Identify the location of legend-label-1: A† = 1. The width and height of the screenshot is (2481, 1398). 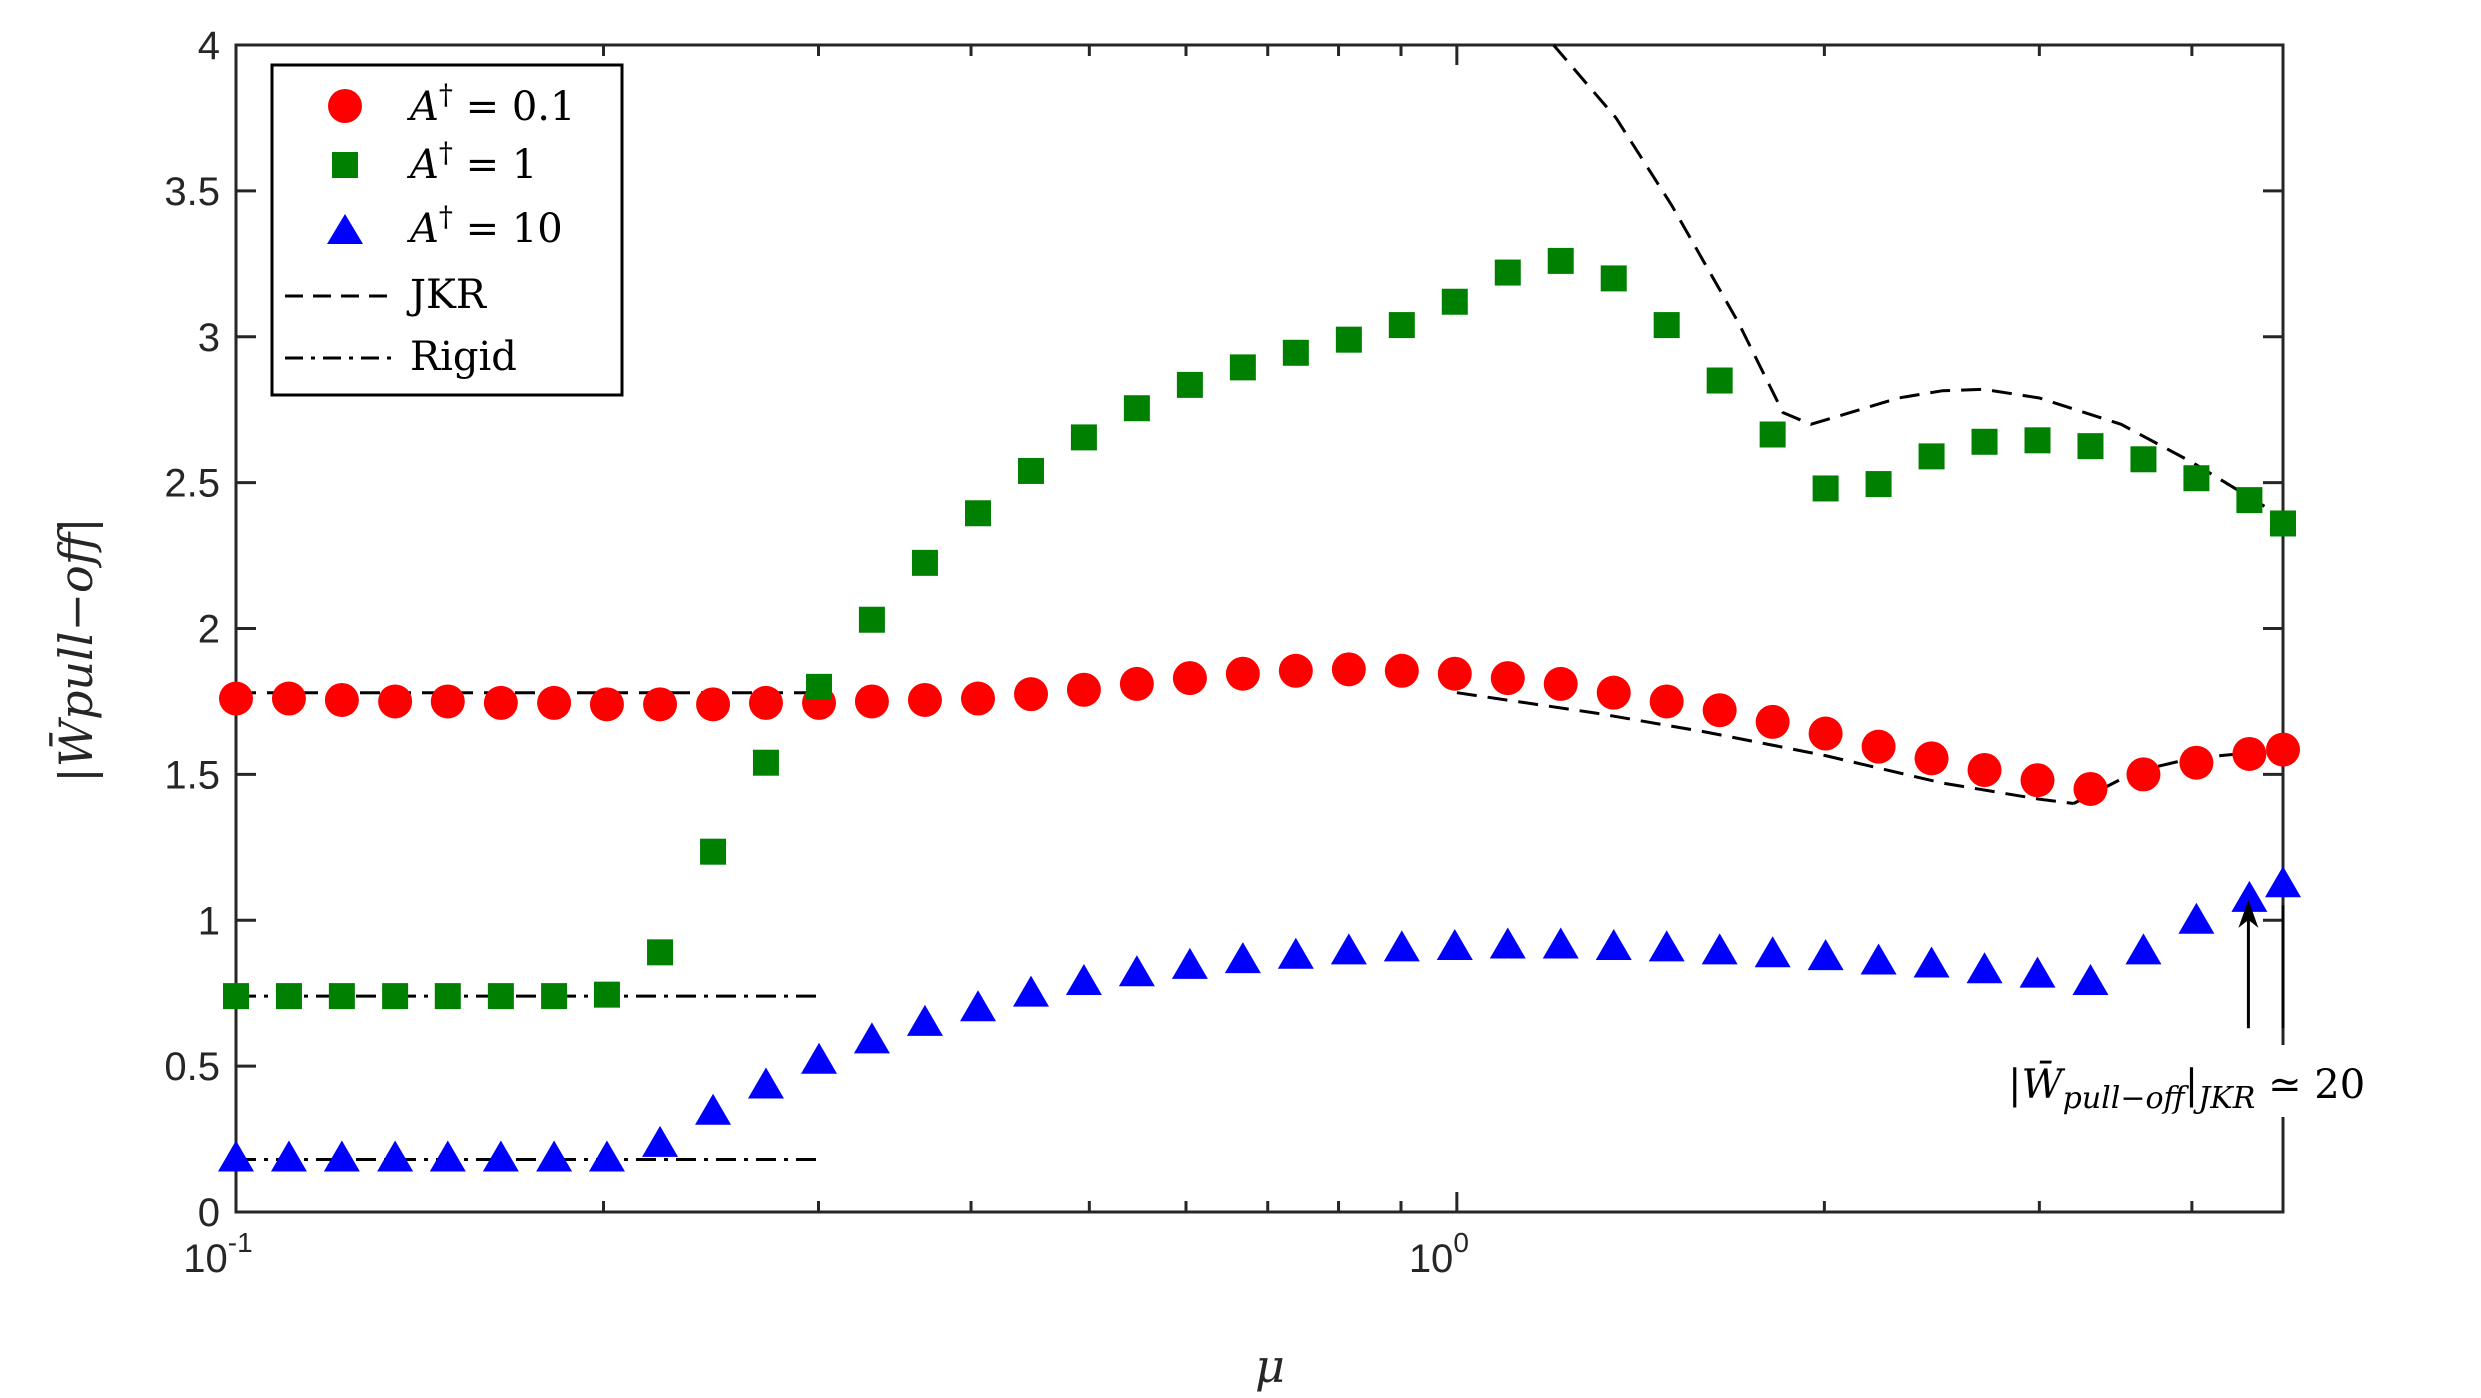
(471, 162).